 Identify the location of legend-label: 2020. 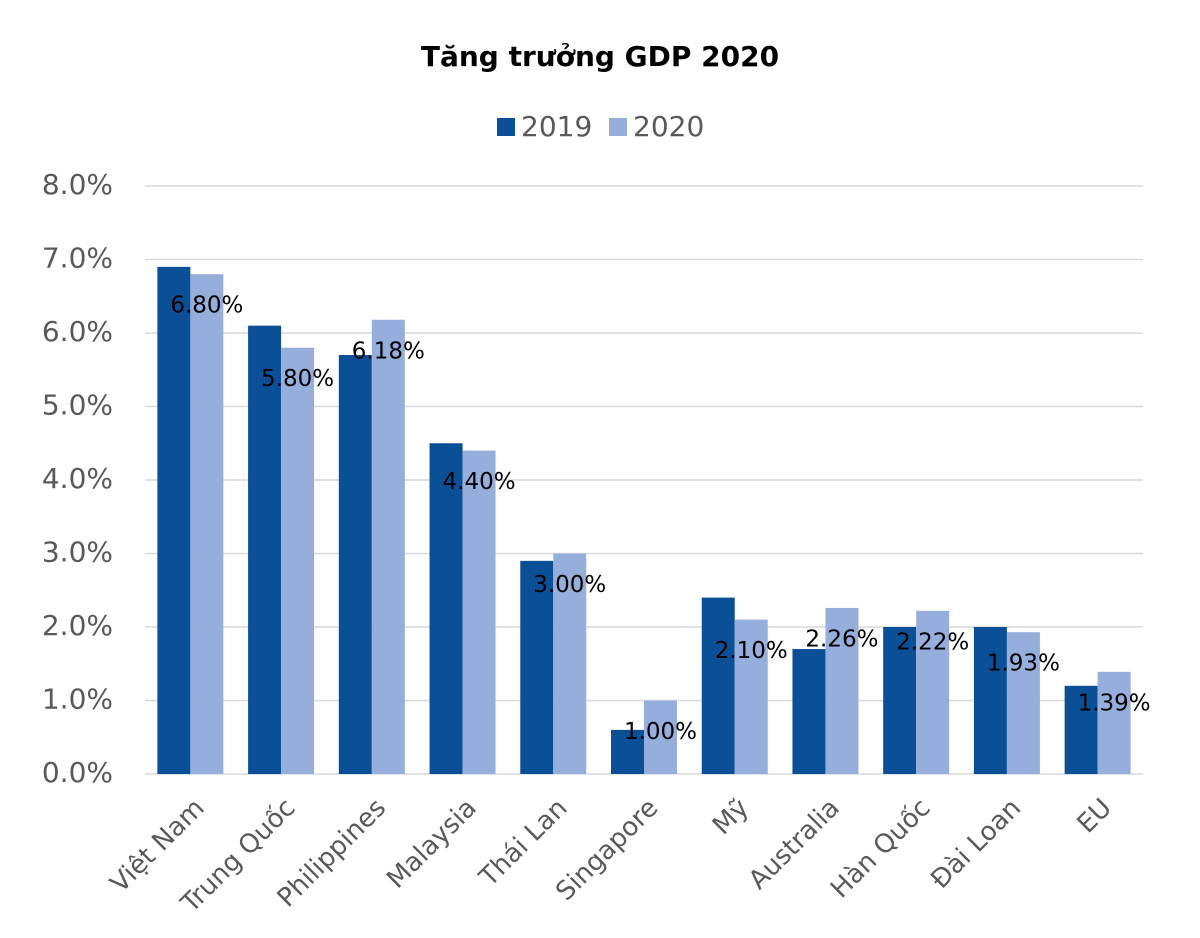
(668, 126).